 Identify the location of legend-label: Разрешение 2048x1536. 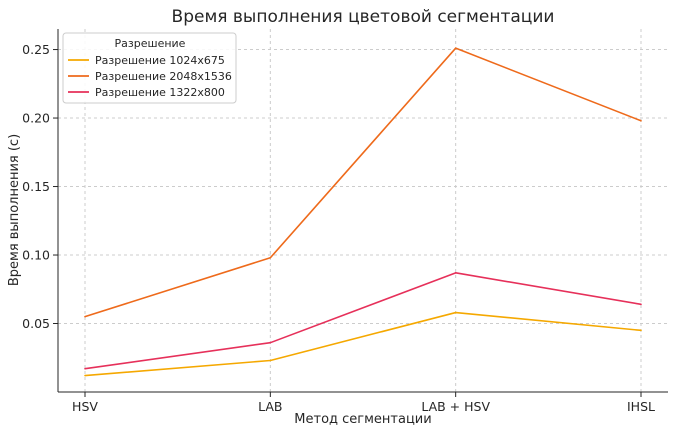
(163, 76).